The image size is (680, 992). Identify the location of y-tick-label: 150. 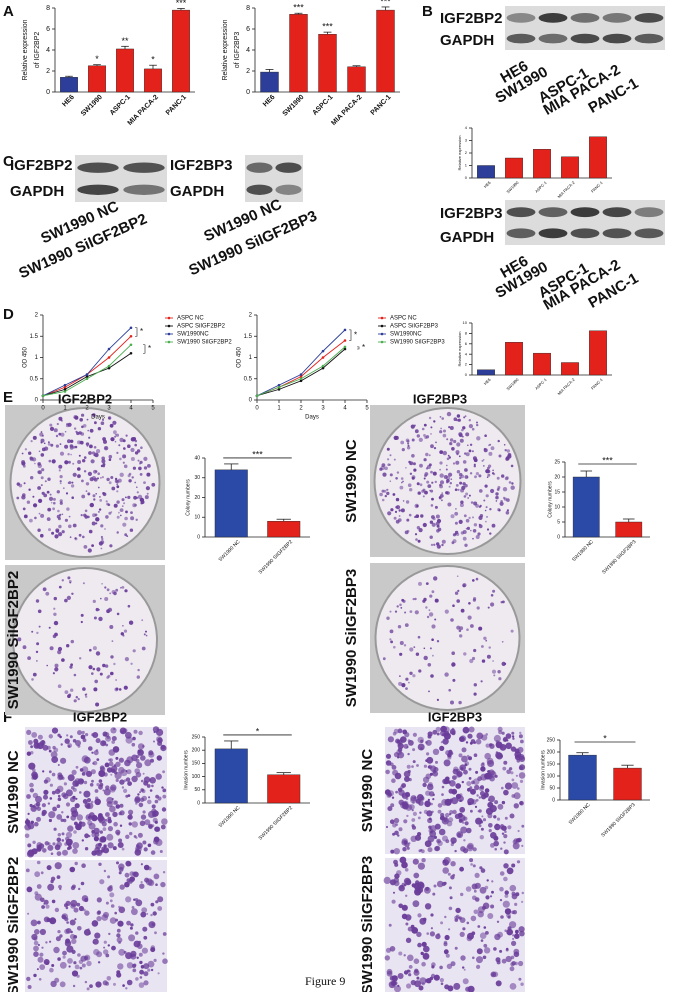
(196, 764).